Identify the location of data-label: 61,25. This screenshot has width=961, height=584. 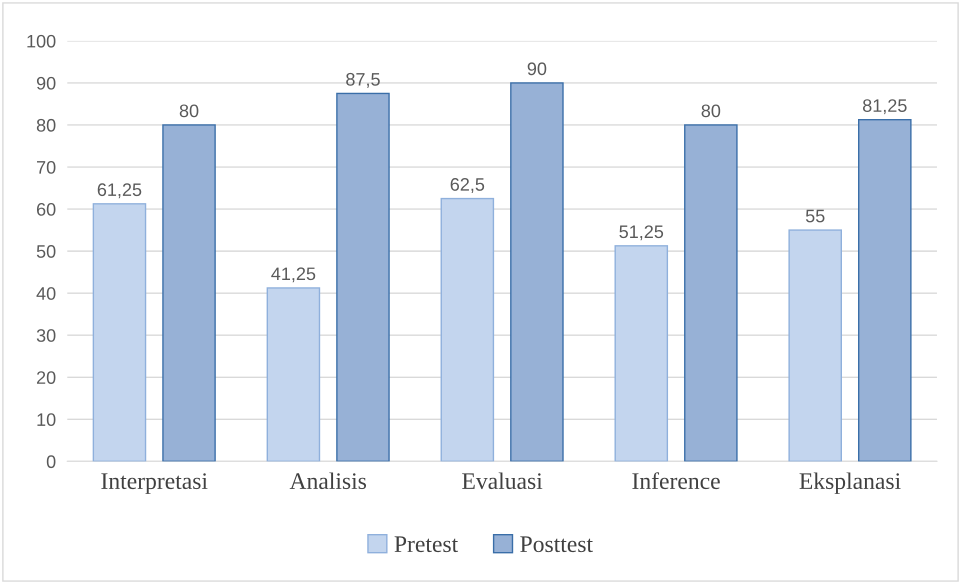
(120, 190).